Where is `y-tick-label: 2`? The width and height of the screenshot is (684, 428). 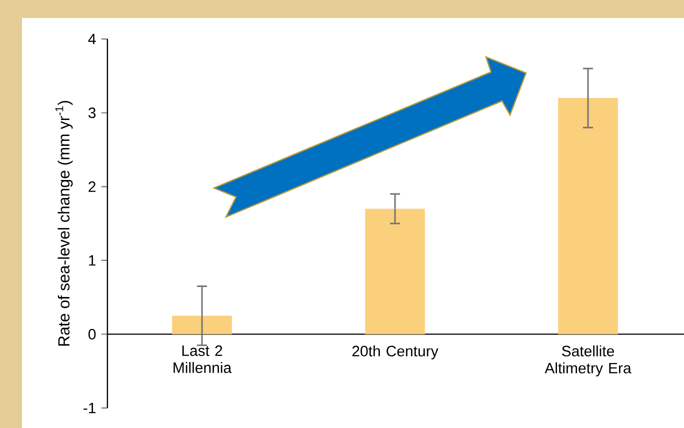 y-tick-label: 2 is located at coordinates (92, 186).